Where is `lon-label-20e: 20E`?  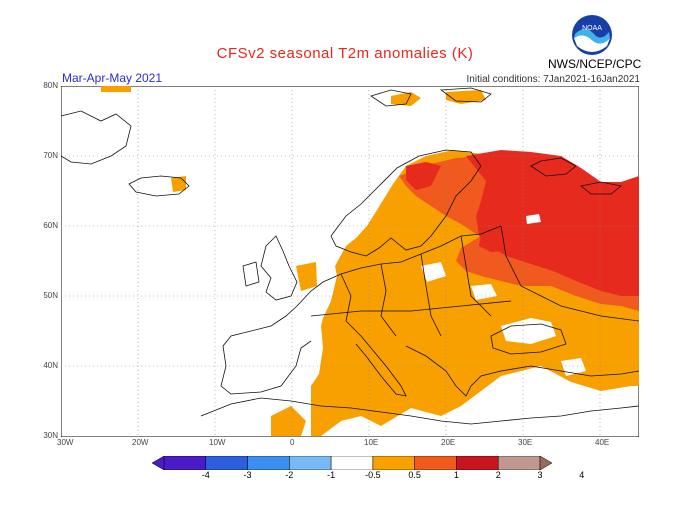 lon-label-20e: 20E is located at coordinates (448, 442).